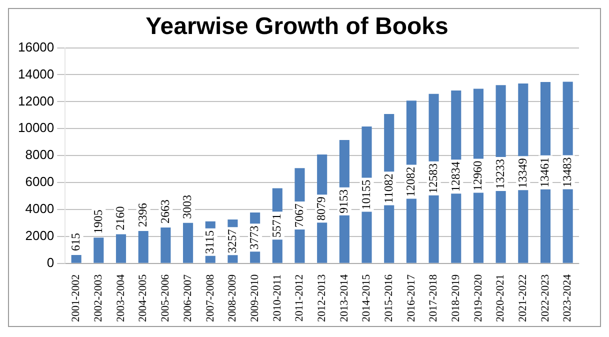  Describe the element at coordinates (254, 298) in the screenshot. I see `x-tick-label: 2009-2010` at that location.